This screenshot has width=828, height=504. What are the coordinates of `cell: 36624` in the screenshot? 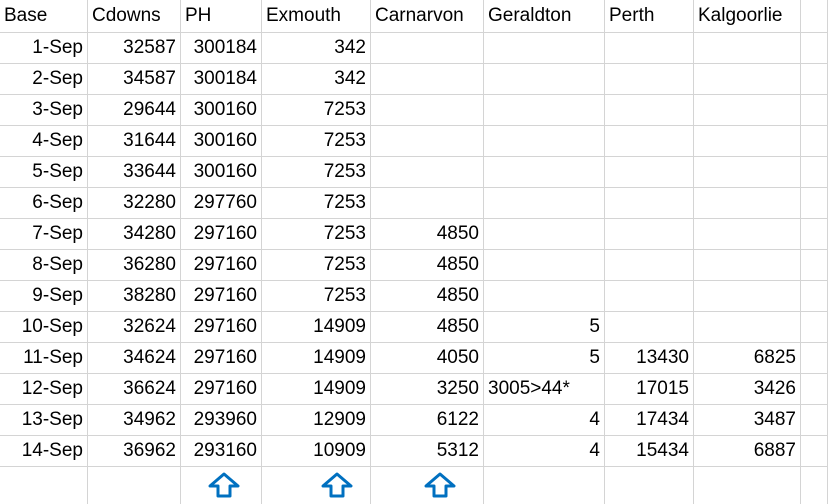 It's located at (134, 389).